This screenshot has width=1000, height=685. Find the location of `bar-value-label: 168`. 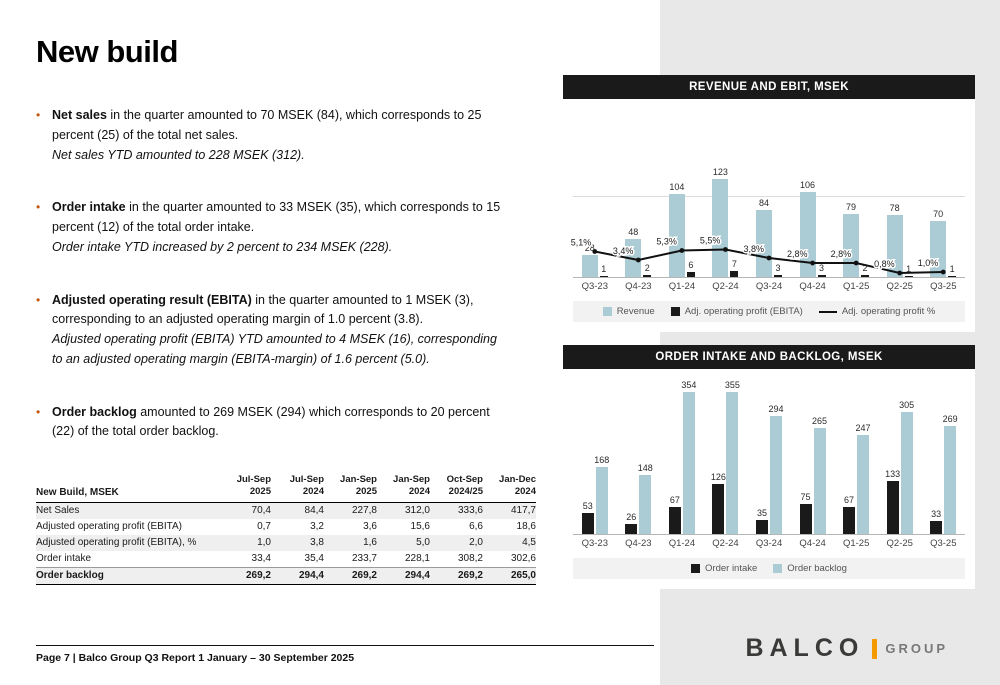

bar-value-label: 168 is located at coordinates (602, 459).